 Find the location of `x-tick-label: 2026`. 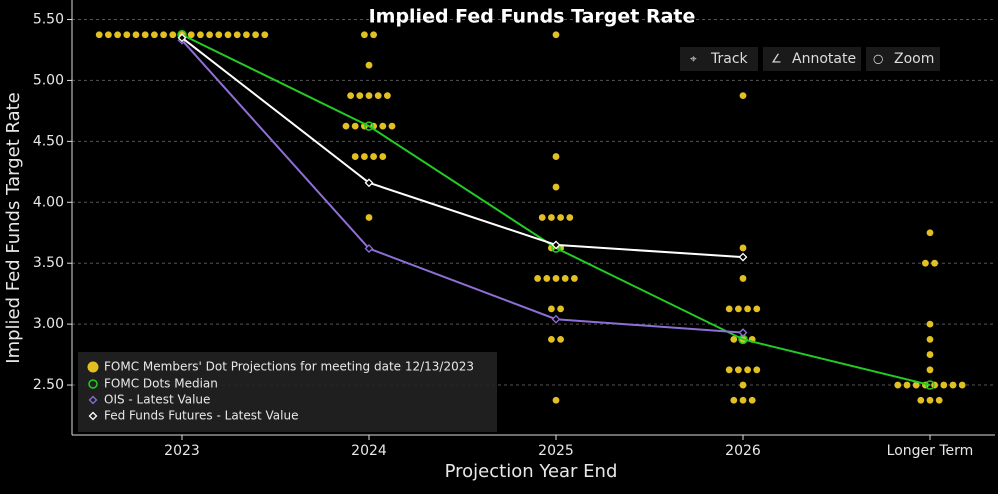

x-tick-label: 2026 is located at coordinates (743, 451).